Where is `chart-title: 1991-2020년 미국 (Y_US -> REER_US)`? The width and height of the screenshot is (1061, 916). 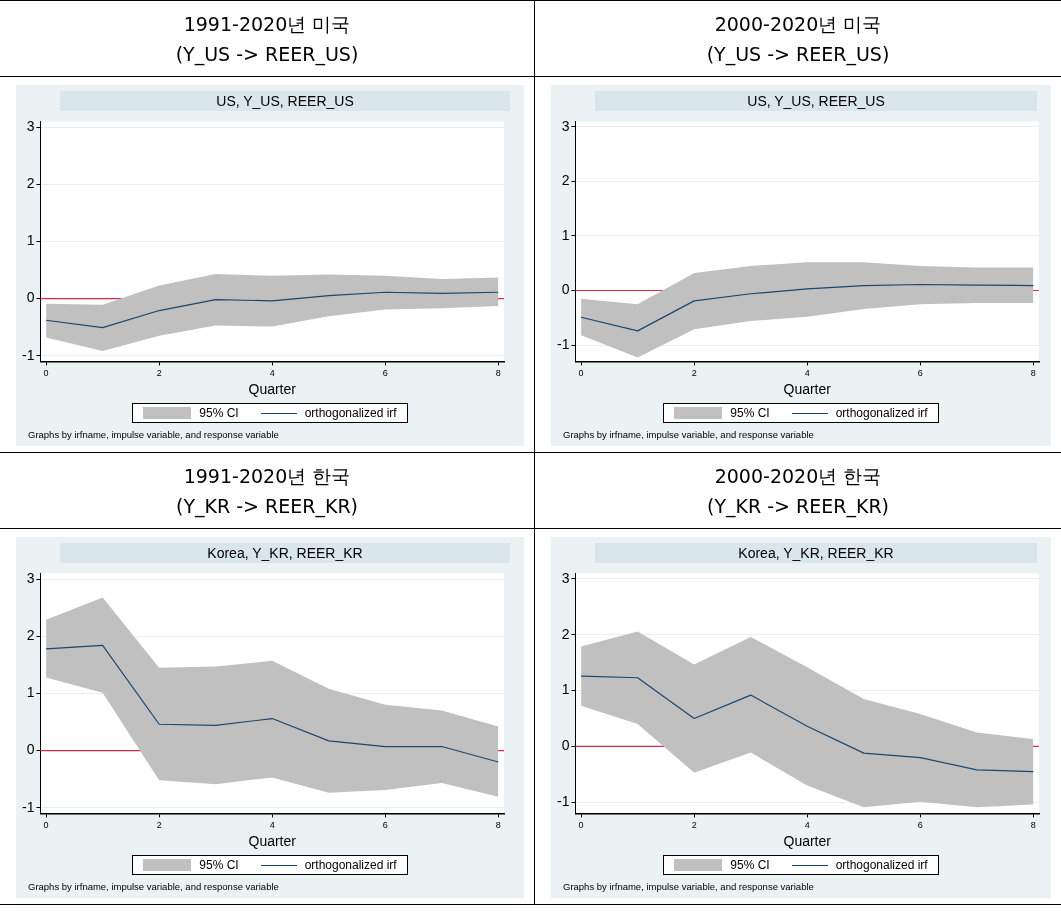 chart-title: 1991-2020년 미국 (Y_US -> REER_US) is located at coordinates (267, 39).